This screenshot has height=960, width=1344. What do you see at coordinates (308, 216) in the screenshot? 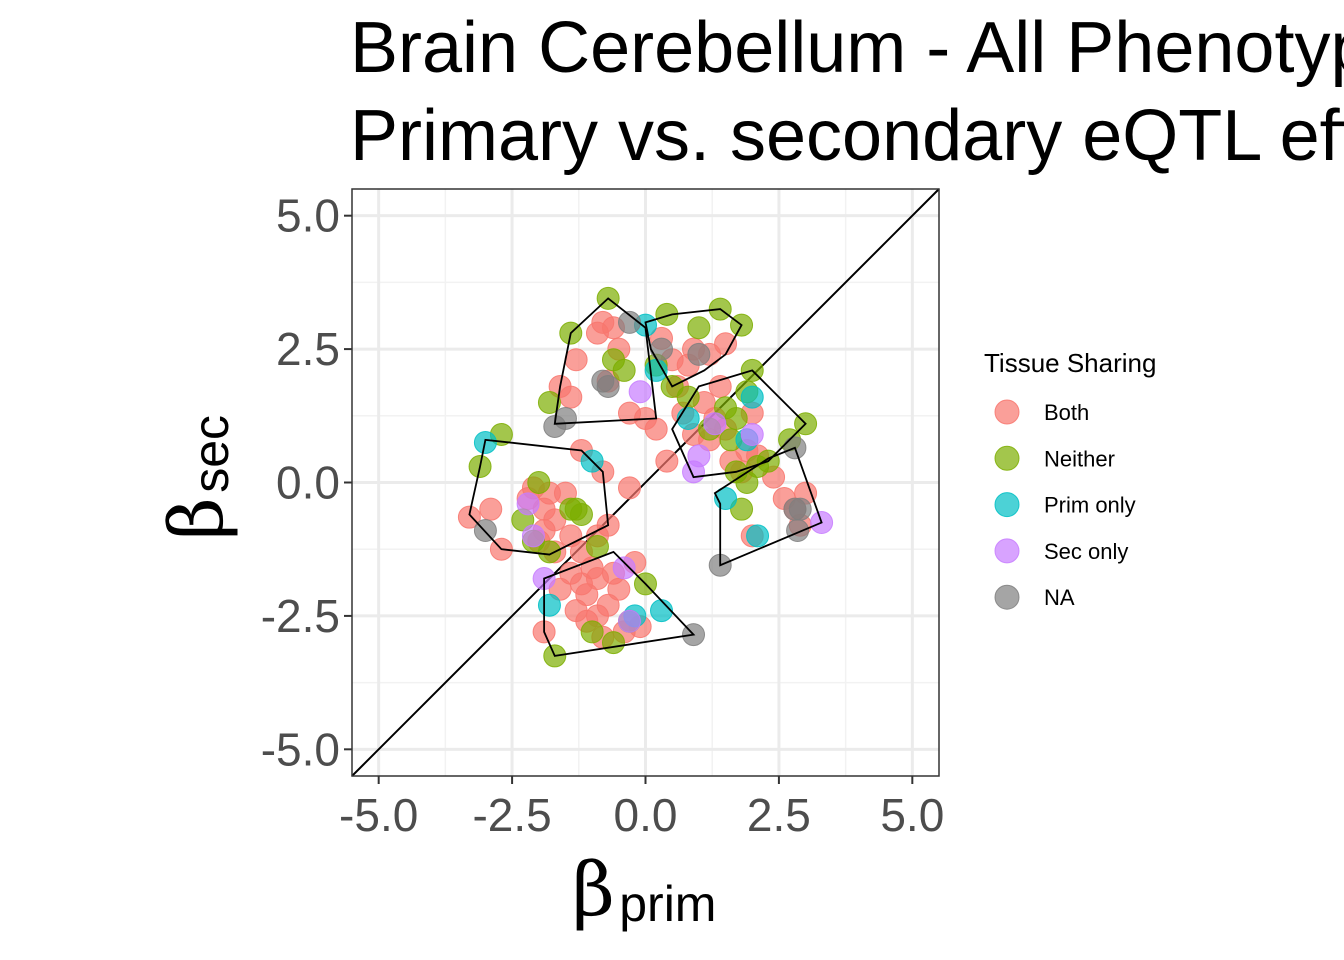
I see `y-tick-label: 5.0` at bounding box center [308, 216].